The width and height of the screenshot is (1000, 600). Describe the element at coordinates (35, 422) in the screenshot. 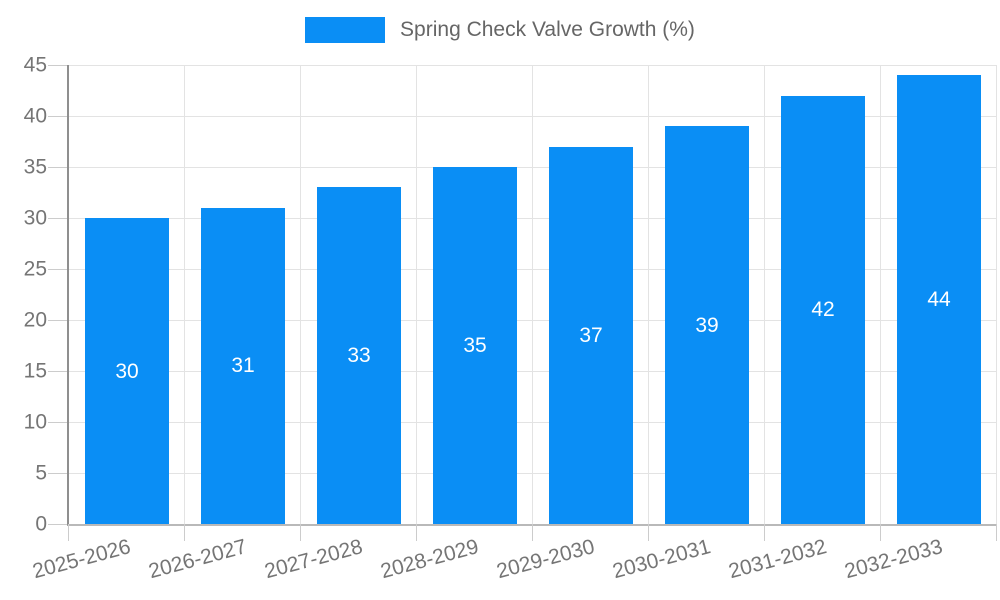

I see `y-axis-label: 10` at that location.